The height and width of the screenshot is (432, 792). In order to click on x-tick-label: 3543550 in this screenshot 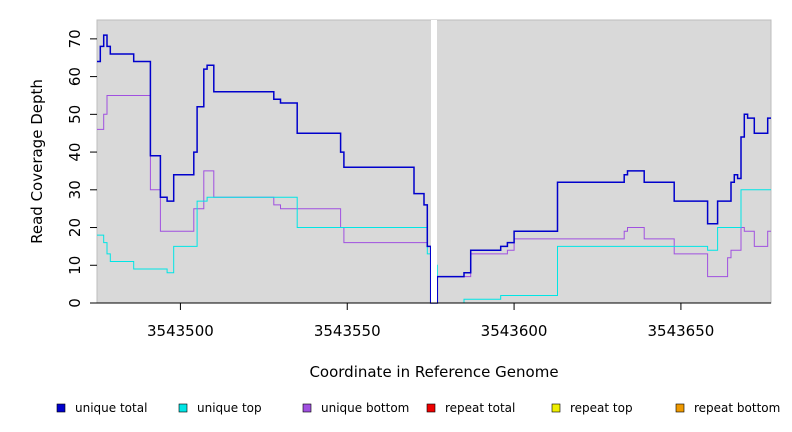, I will do `click(347, 331)`.